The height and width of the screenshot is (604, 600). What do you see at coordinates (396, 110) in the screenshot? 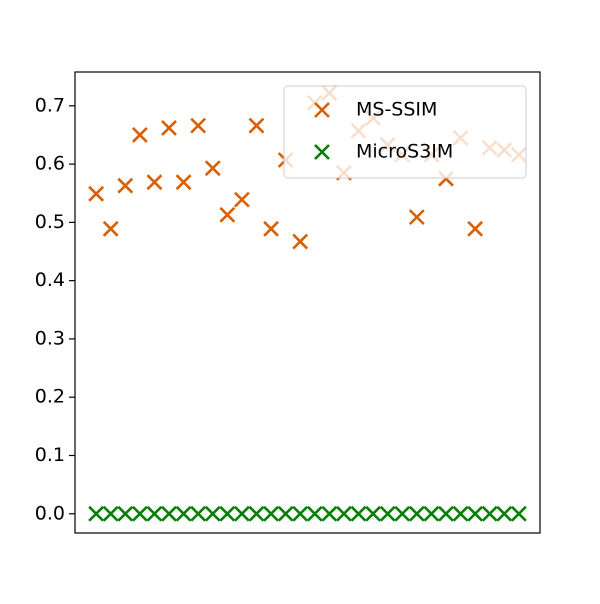
I see `legend-label: MS-SSIM` at bounding box center [396, 110].